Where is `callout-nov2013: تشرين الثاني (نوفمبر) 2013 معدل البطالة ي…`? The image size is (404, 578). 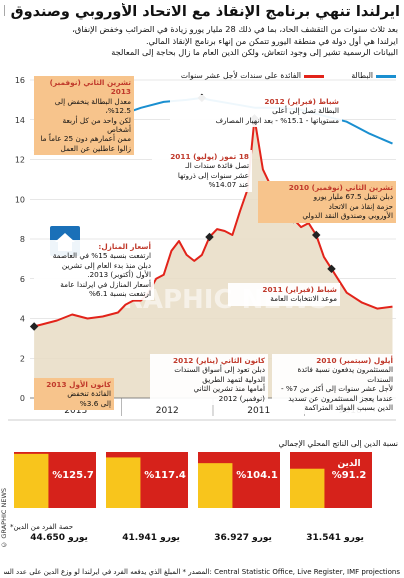
callout-nov2013: تشرين الثاني (نوفمبر) 2013 معدل البطالة ي… is located at coordinates (84, 116).